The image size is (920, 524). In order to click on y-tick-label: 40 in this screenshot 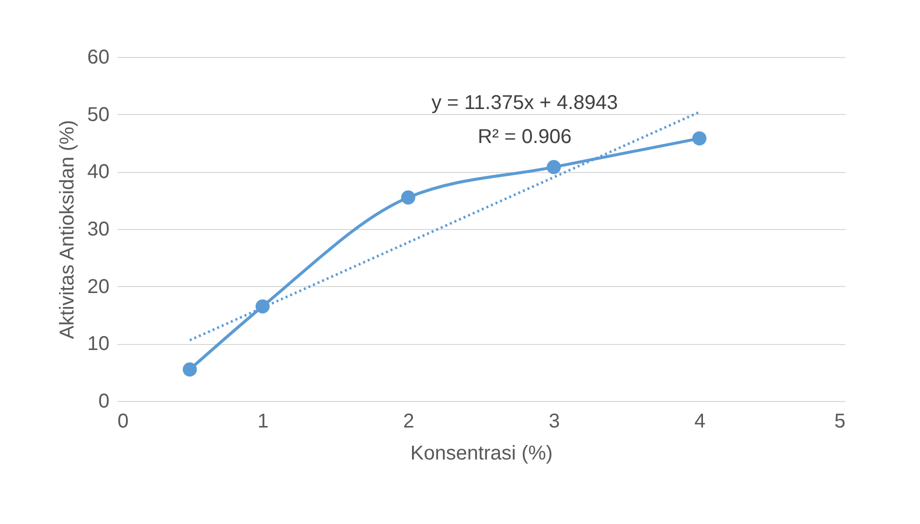, I will do `click(98, 172)`.